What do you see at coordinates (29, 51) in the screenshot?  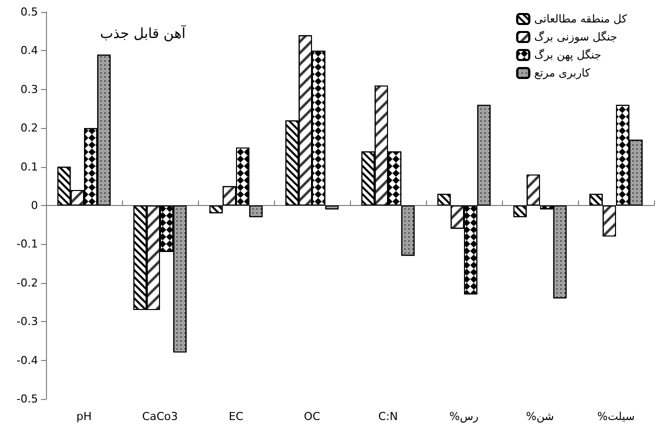 I see `y-tick-label: 0.4` at bounding box center [29, 51].